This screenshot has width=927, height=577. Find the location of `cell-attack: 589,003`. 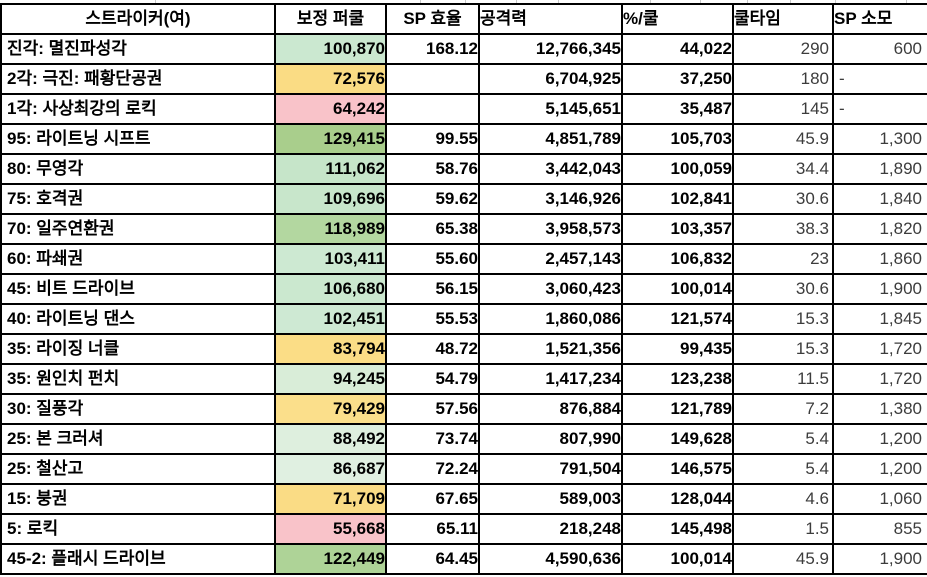

cell-attack: 589,003 is located at coordinates (550, 499).